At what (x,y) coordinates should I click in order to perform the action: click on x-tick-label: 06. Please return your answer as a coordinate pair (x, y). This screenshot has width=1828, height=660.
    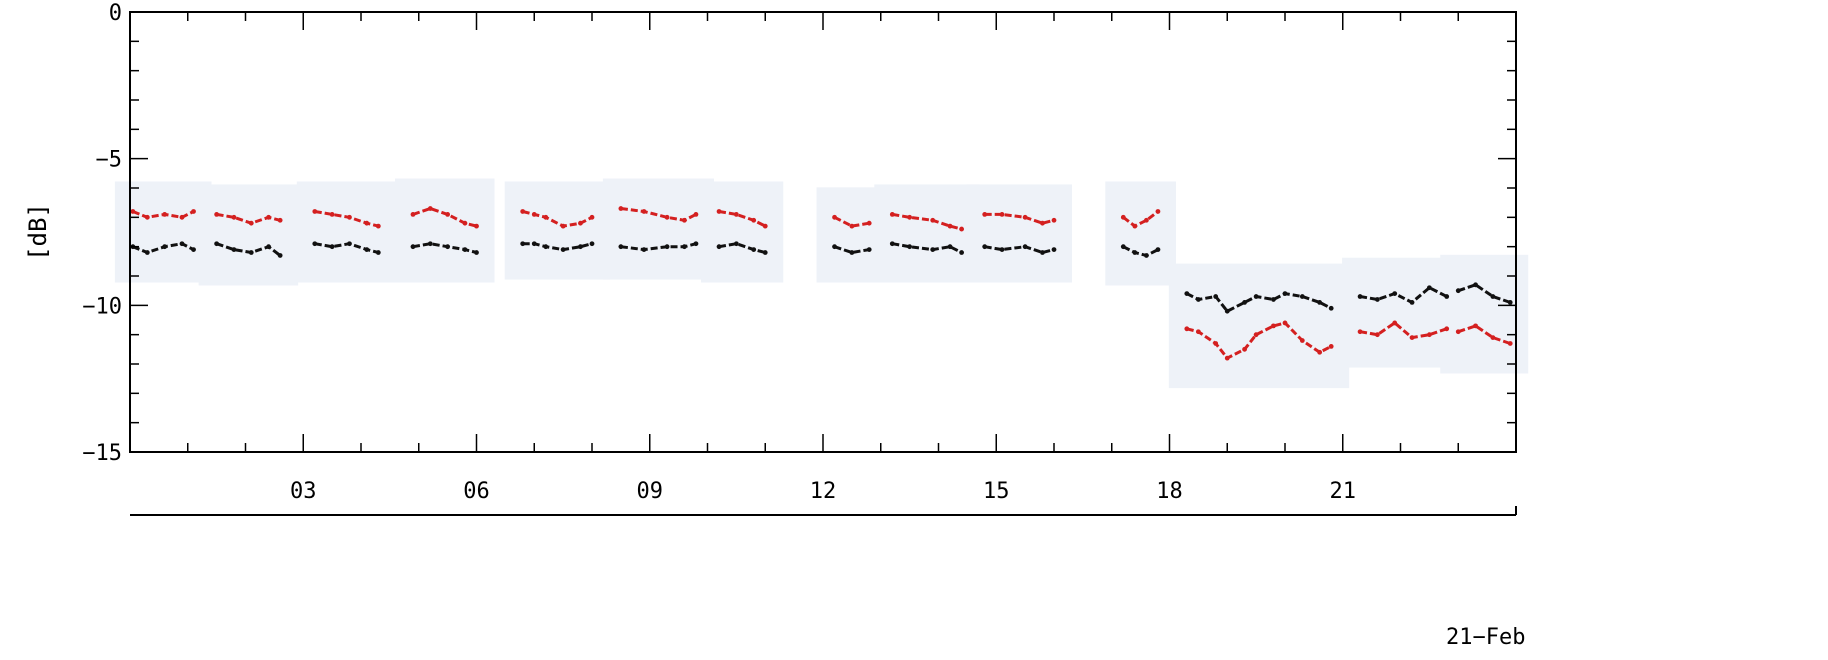
    Looking at the image, I should click on (476, 491).